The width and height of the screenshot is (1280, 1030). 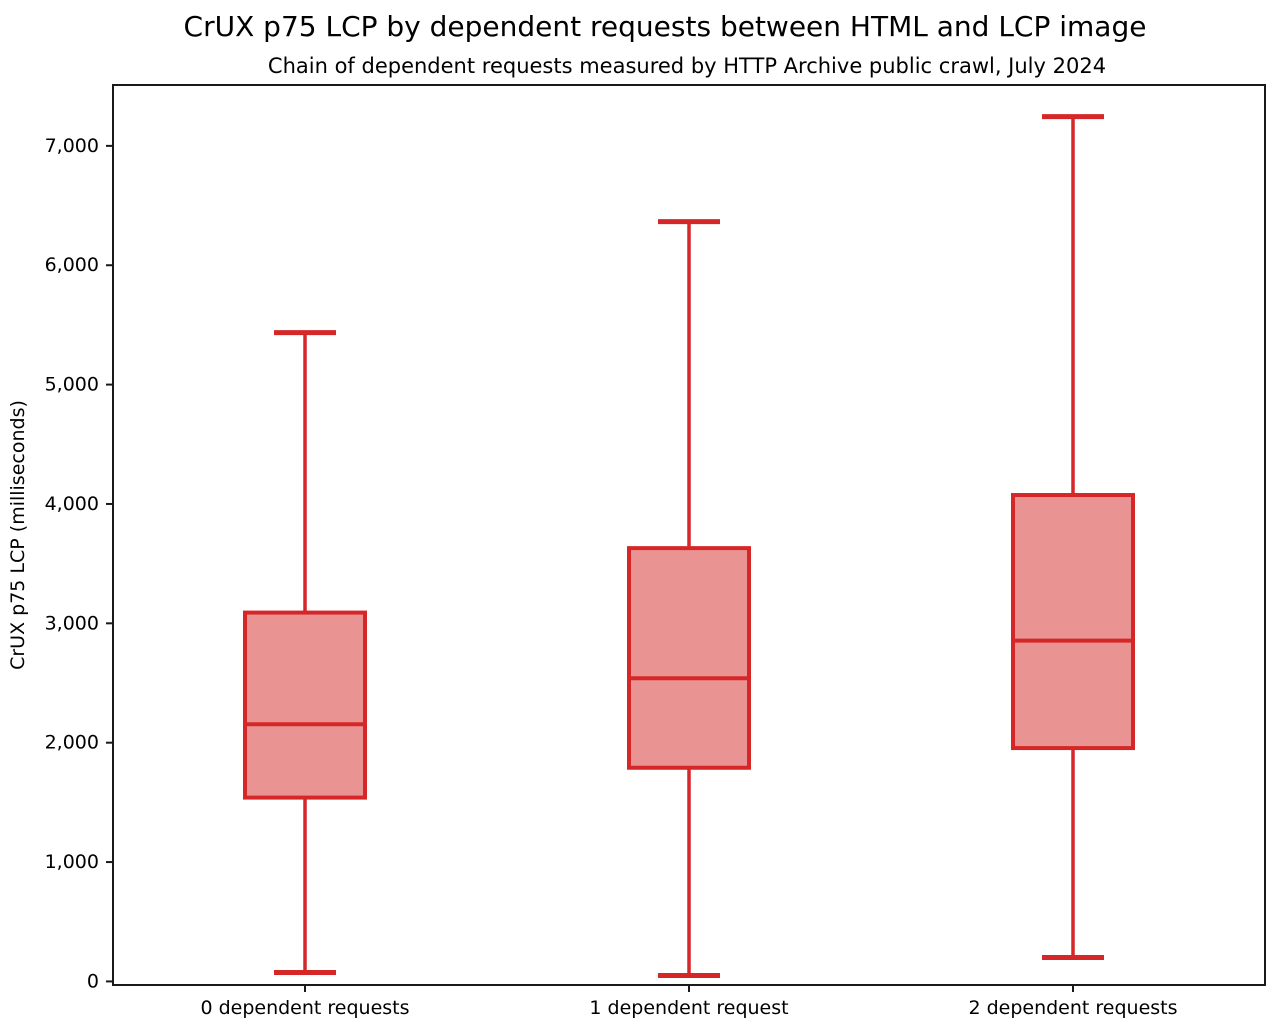 I want to click on y-tick-label: 3,000, so click(x=72, y=623).